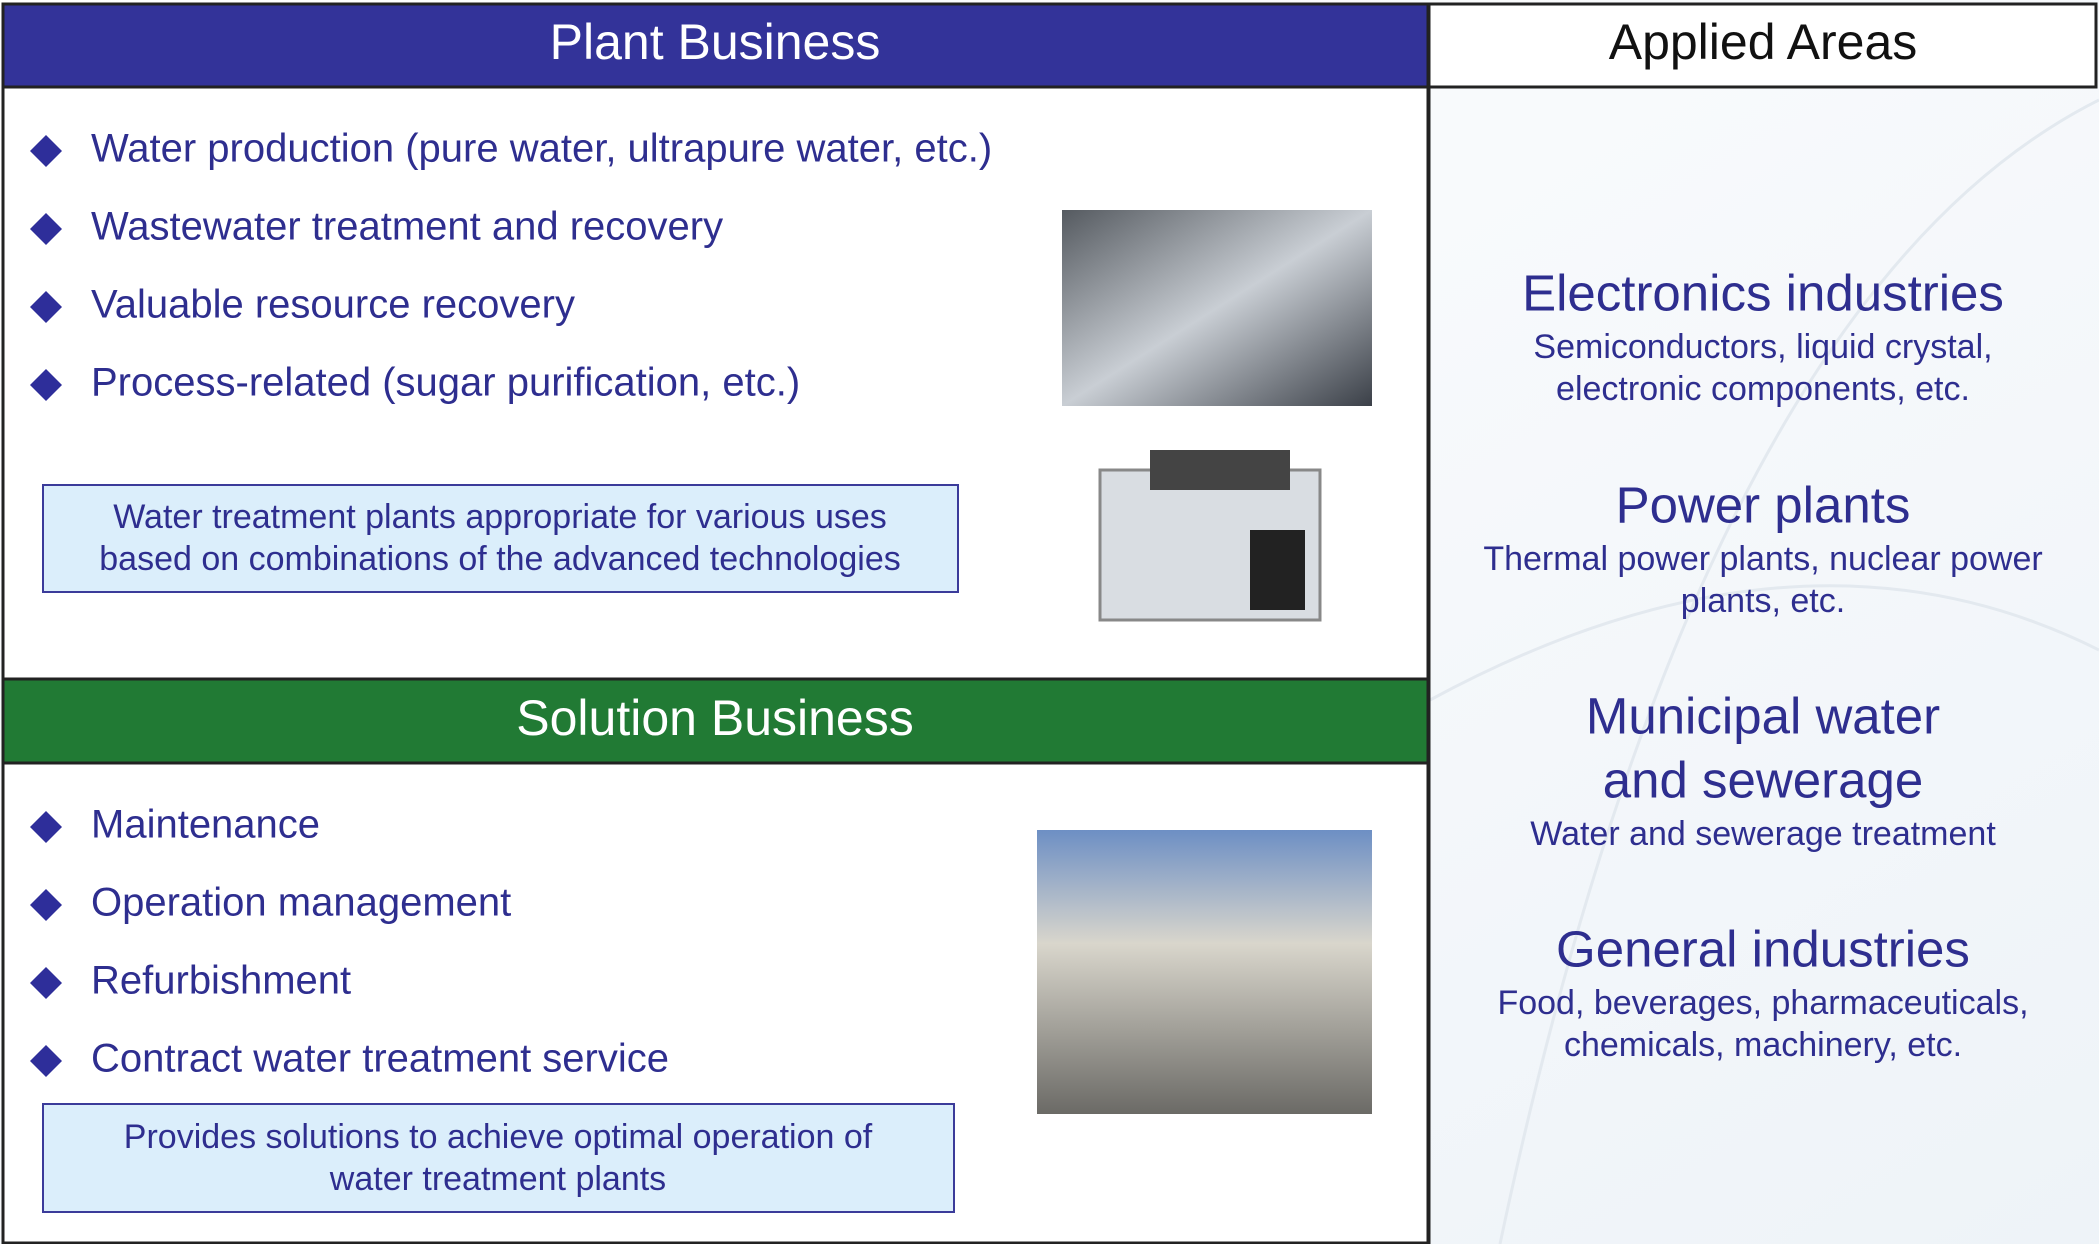 The height and width of the screenshot is (1249, 2099). Describe the element at coordinates (1210, 536) in the screenshot. I see `photo-plant-unit` at that location.